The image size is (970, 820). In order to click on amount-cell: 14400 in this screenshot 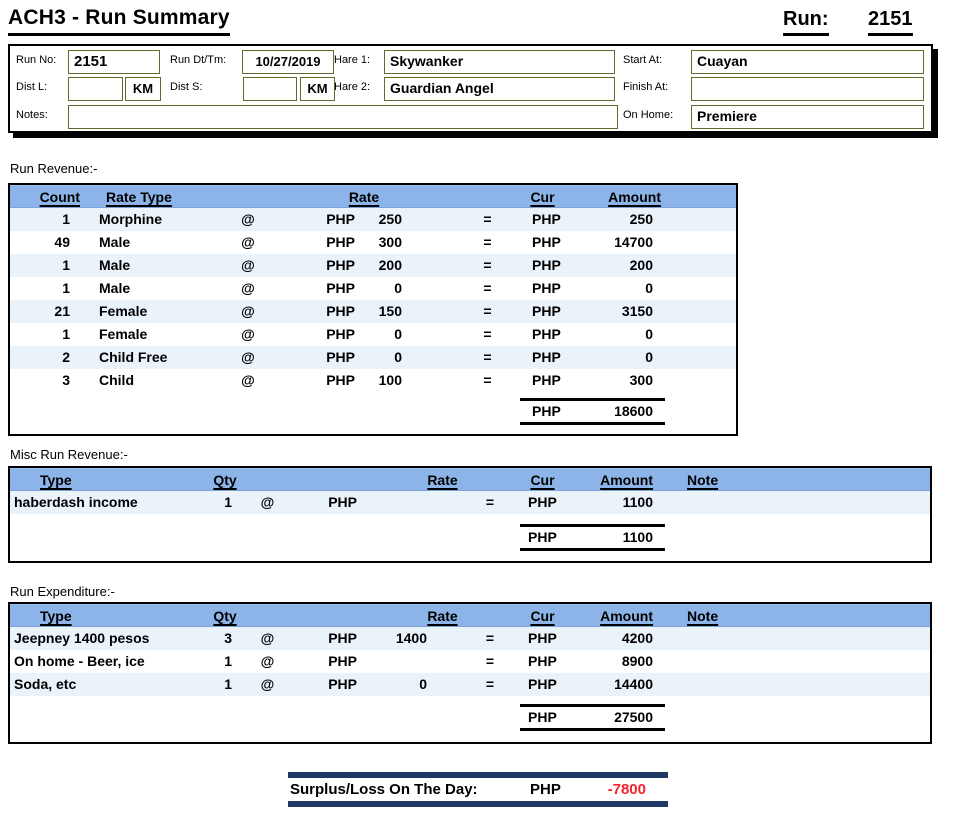, I will do `click(633, 684)`.